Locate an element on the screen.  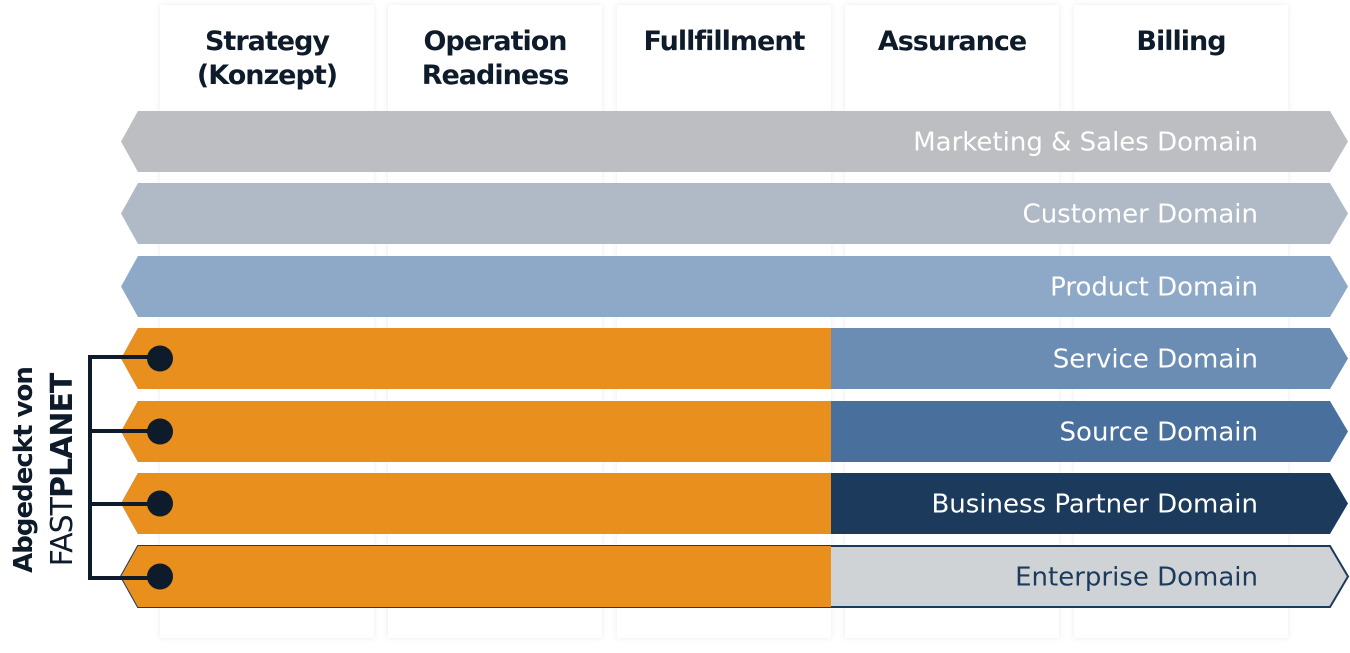
column-header: Assurance is located at coordinates (952, 41).